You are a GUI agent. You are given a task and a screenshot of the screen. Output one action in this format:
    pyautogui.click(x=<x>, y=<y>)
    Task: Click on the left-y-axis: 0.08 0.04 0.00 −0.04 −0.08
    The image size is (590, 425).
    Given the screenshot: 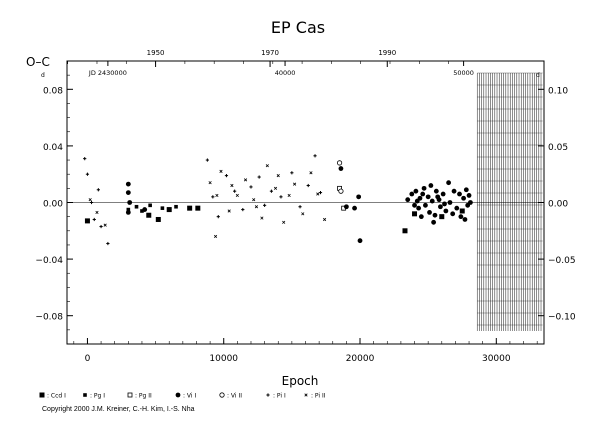 What is the action you would take?
    pyautogui.click(x=54, y=202)
    